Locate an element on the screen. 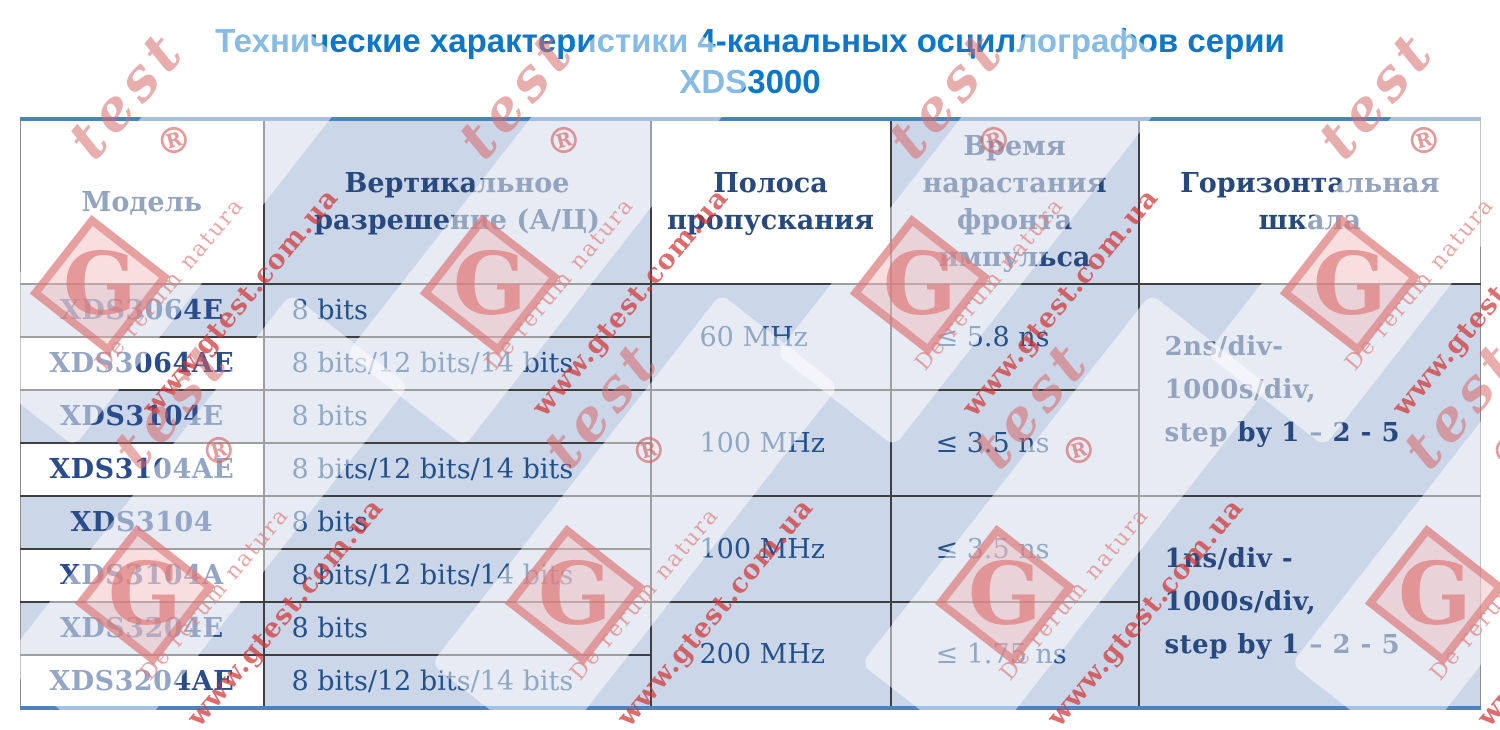 Image resolution: width=1500 pixels, height=730 pixels. bandwidth-cell: 200 MHz is located at coordinates (770, 655).